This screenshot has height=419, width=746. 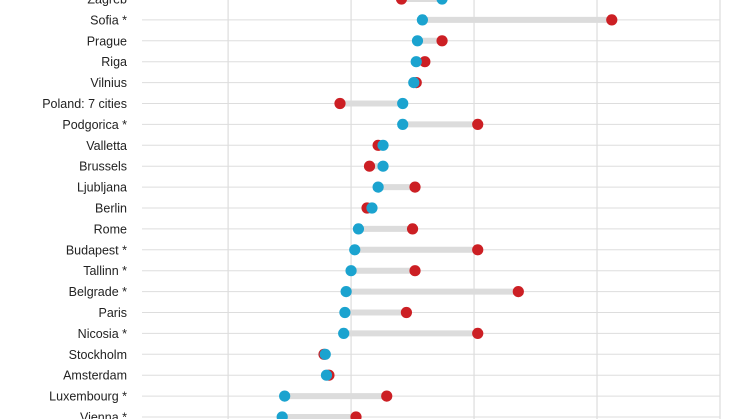 I want to click on category-label: Valletta, so click(x=106, y=146).